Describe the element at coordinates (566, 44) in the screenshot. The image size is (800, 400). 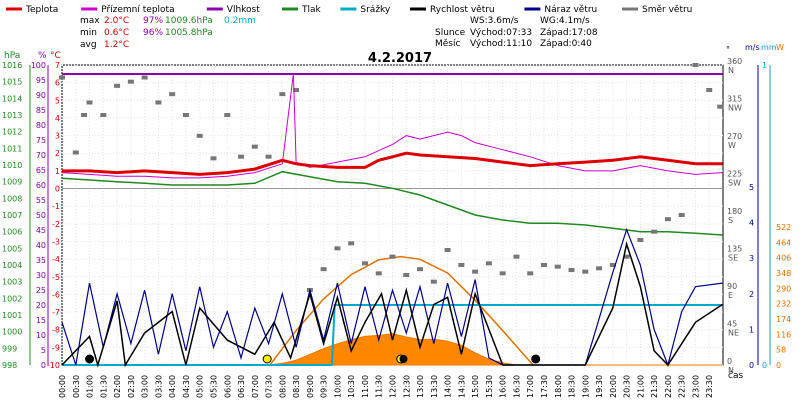
I see `moon-set: Západ:0:40` at that location.